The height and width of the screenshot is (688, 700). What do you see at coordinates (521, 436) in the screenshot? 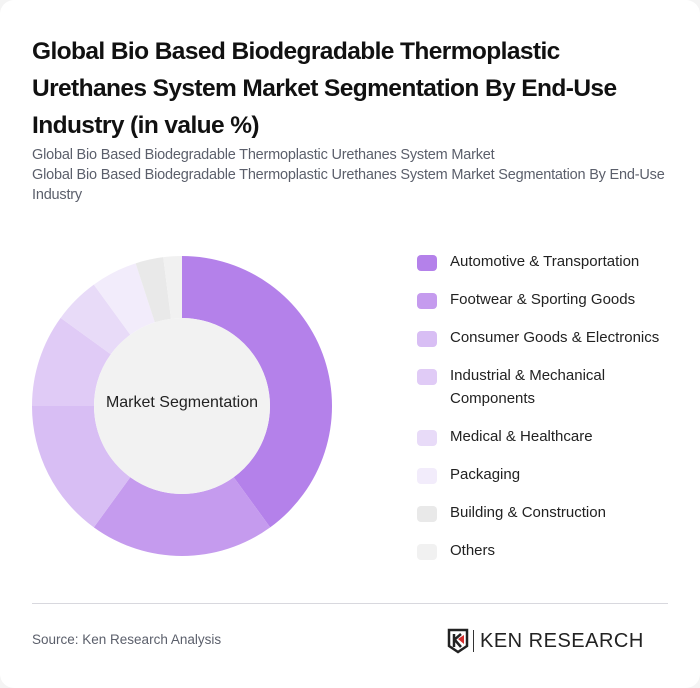
I see `legend-label: Medical & Healthcare` at bounding box center [521, 436].